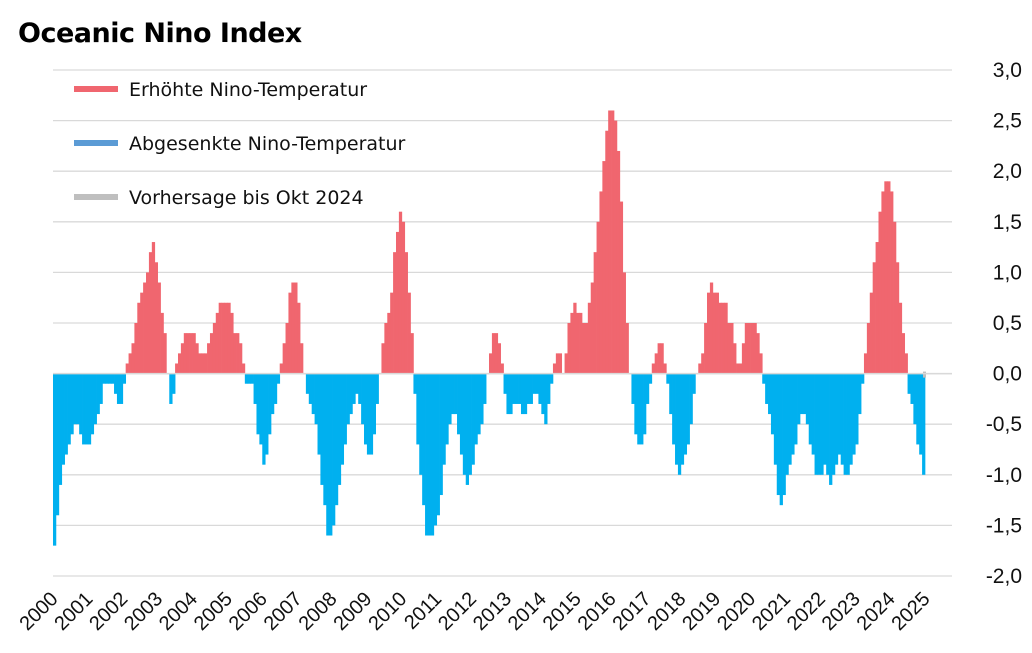 The width and height of the screenshot is (1032, 653). Describe the element at coordinates (1007, 121) in the screenshot. I see `y-tick-label: 2,5` at that location.